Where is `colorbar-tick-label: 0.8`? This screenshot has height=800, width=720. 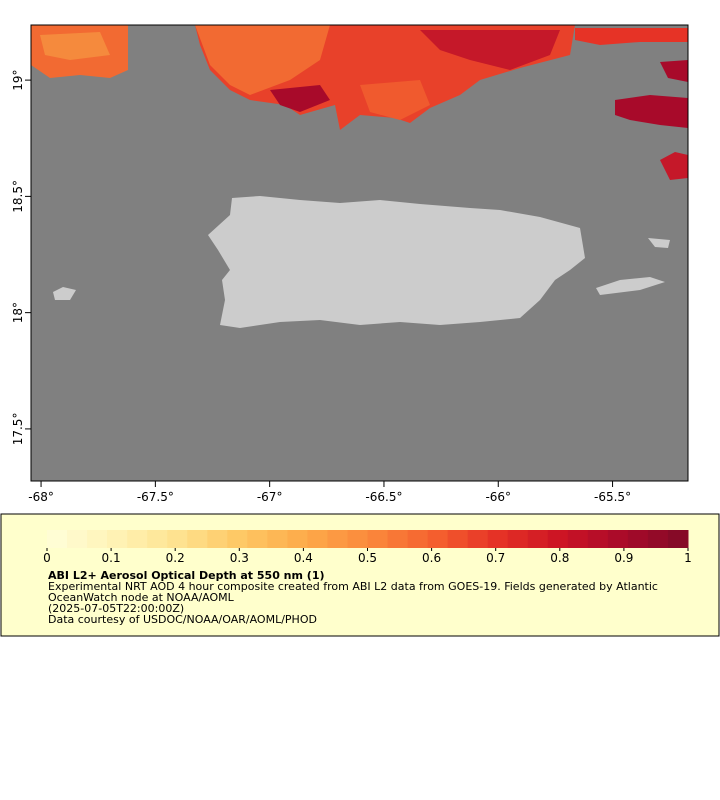
colorbar-tick-label: 0.8 is located at coordinates (559, 558).